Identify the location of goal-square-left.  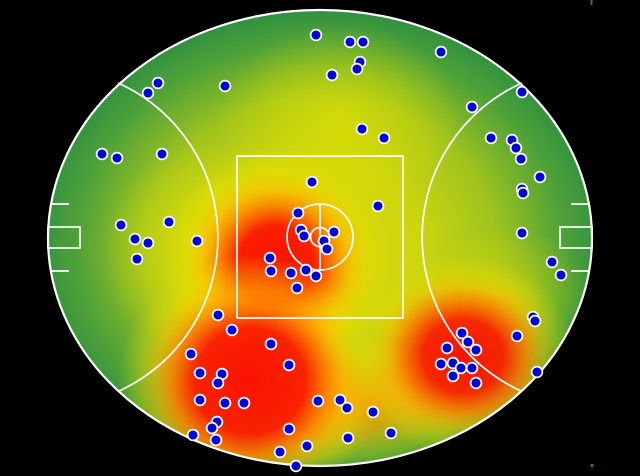
(64, 237).